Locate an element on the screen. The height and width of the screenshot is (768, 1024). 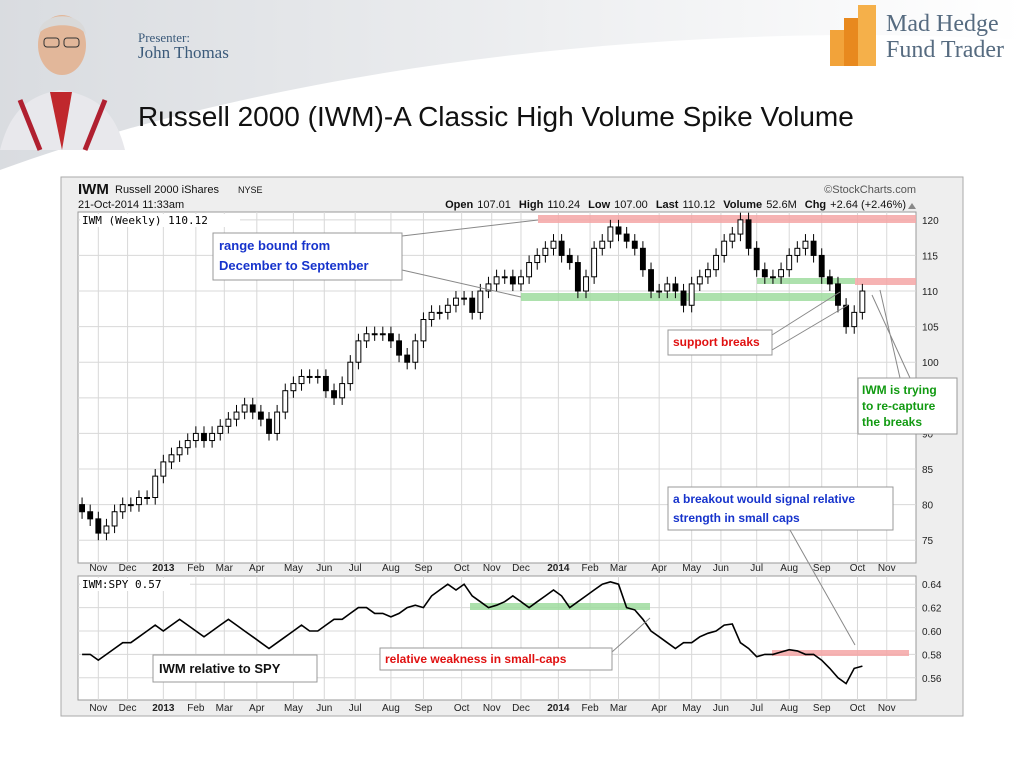
y-tick-label: 110 is located at coordinates (930, 292).